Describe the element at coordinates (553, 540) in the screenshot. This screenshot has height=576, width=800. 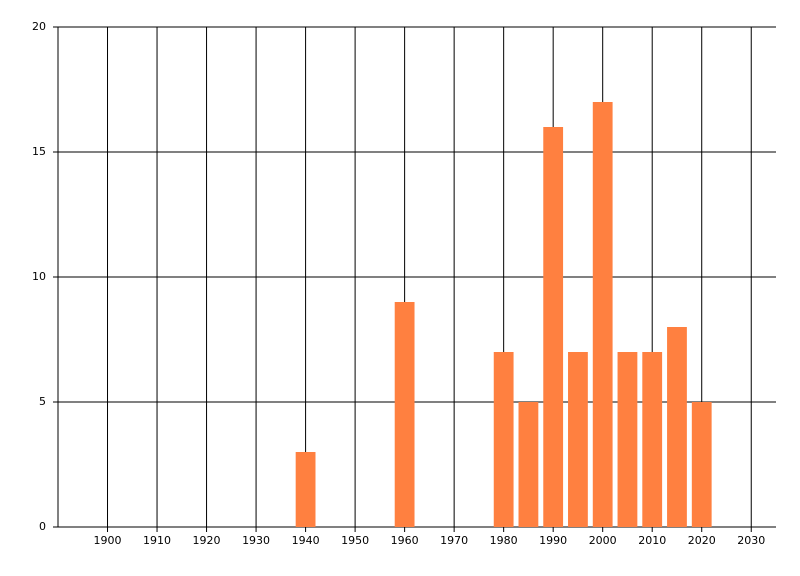
I see `x-tick-label: 1990` at that location.